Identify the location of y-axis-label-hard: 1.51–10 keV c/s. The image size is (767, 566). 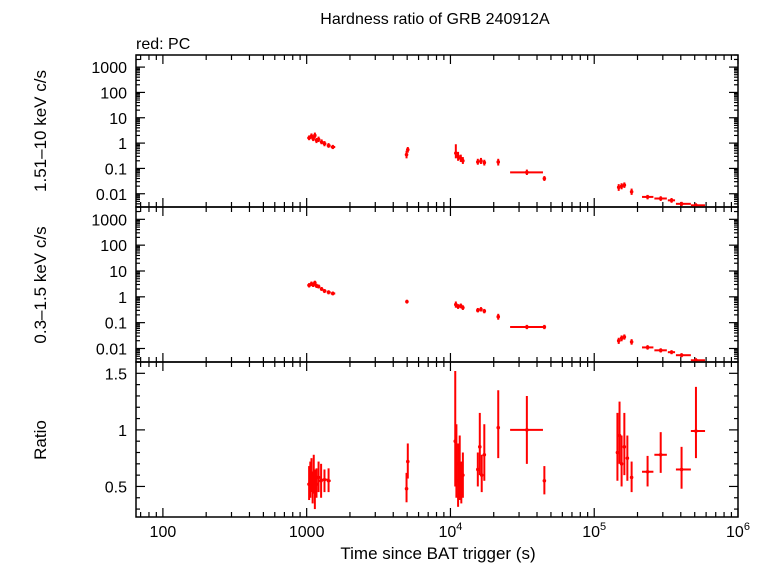
(40, 131).